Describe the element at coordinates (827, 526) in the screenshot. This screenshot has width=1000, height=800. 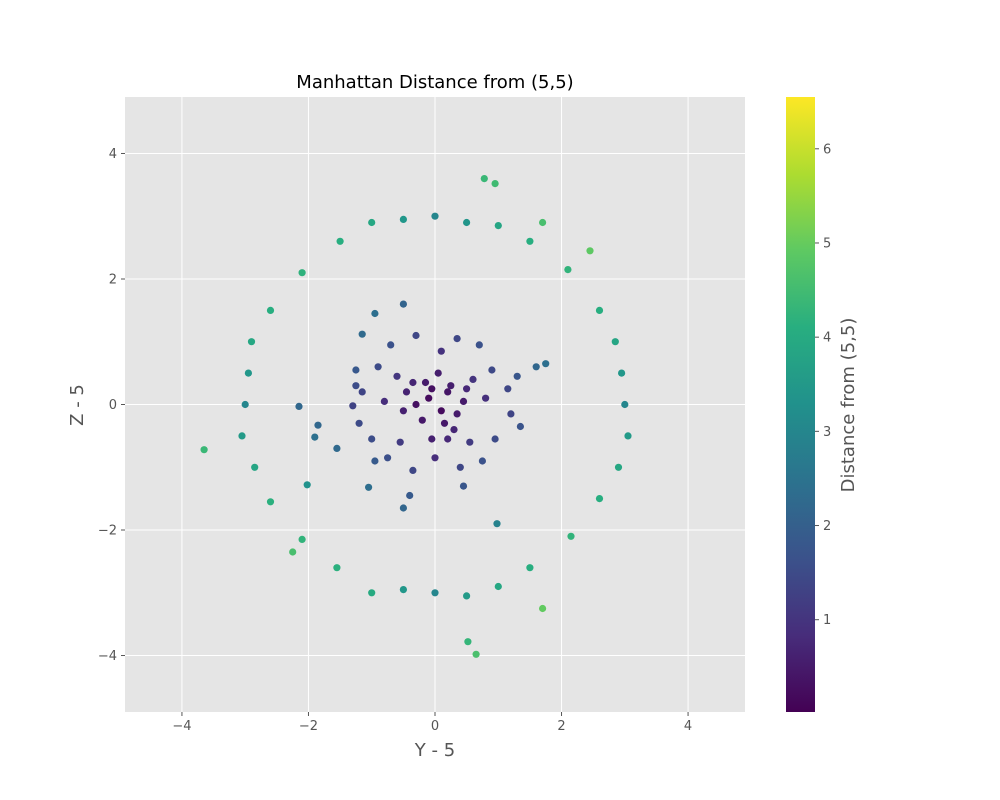
I see `colorbar-tick-label: 2` at that location.